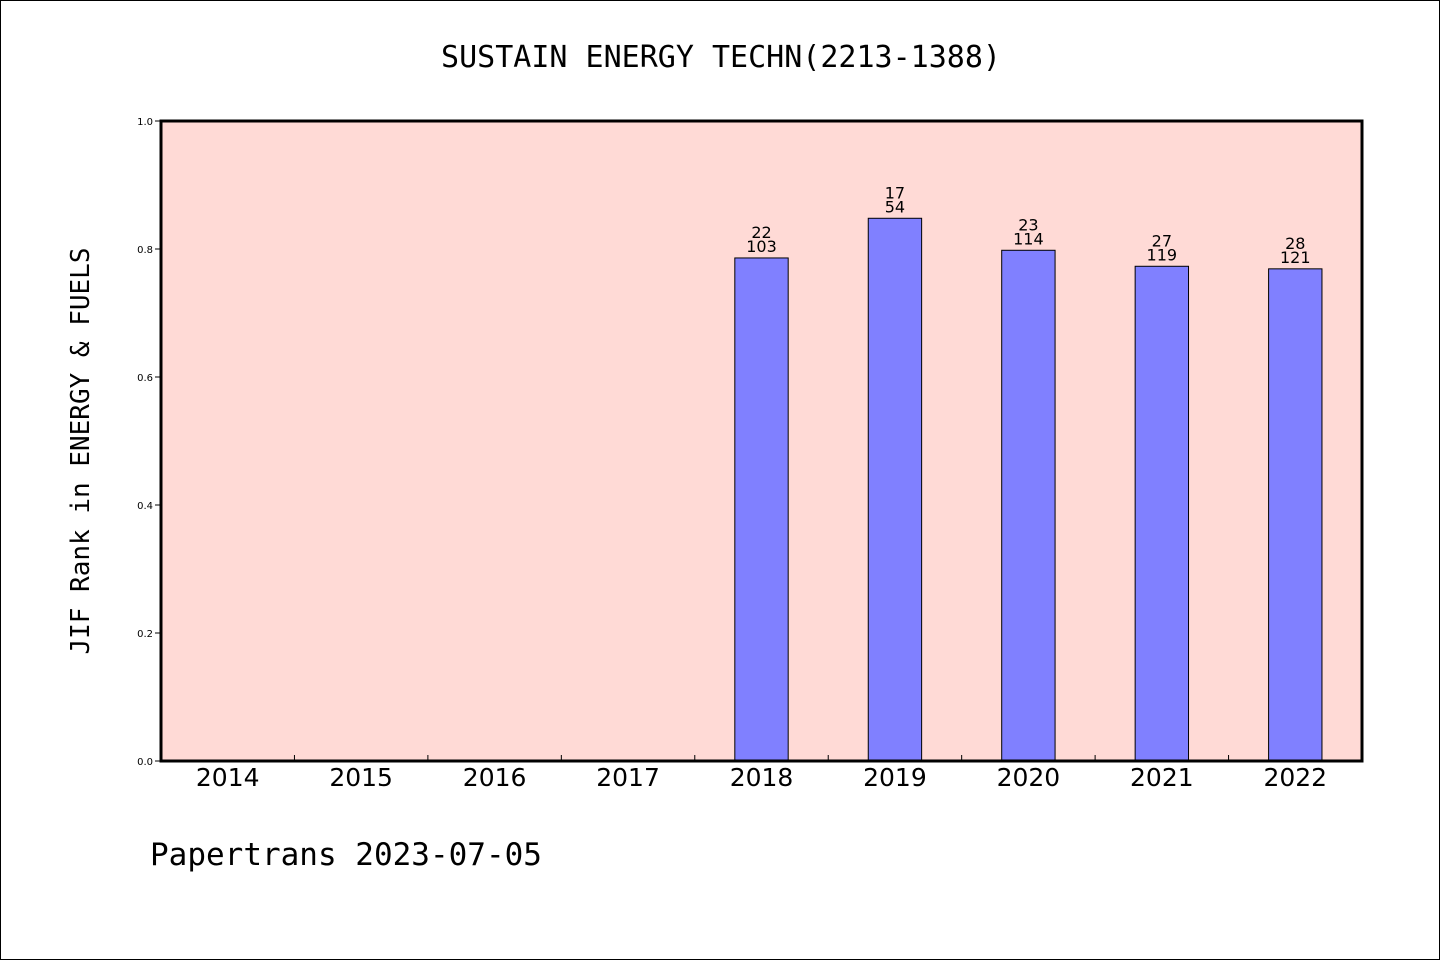  What do you see at coordinates (1295, 777) in the screenshot?
I see `x-tick-label: 2022` at bounding box center [1295, 777].